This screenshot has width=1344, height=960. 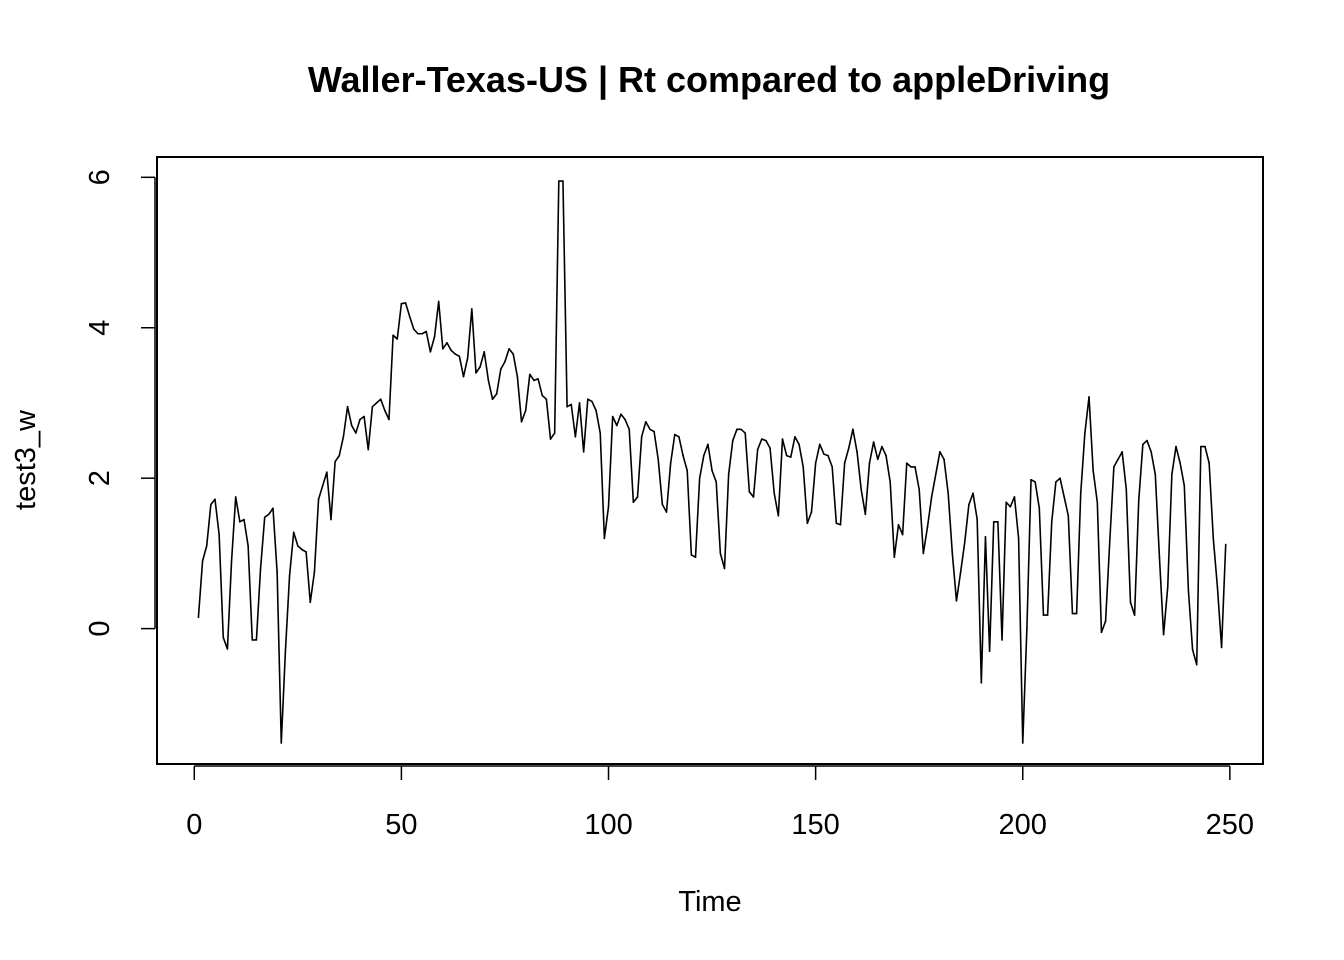 What do you see at coordinates (194, 825) in the screenshot?
I see `x-tick-label: 0` at bounding box center [194, 825].